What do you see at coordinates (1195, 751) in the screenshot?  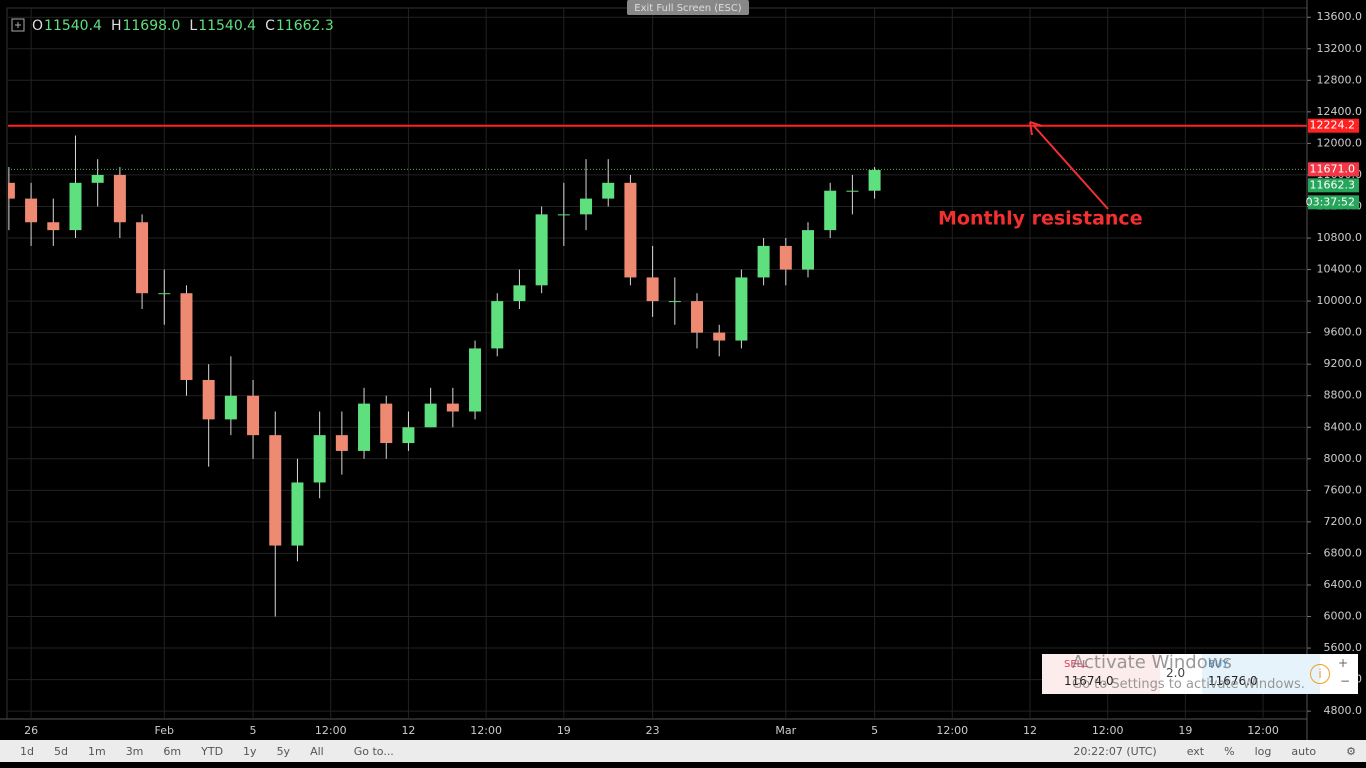 I see `option-button: ext` at bounding box center [1195, 751].